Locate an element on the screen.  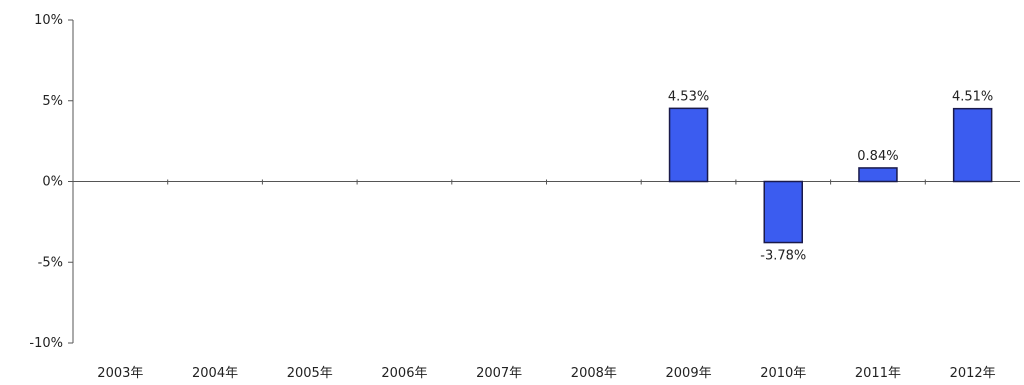
y-tick-label: 0% is located at coordinates (52, 182).